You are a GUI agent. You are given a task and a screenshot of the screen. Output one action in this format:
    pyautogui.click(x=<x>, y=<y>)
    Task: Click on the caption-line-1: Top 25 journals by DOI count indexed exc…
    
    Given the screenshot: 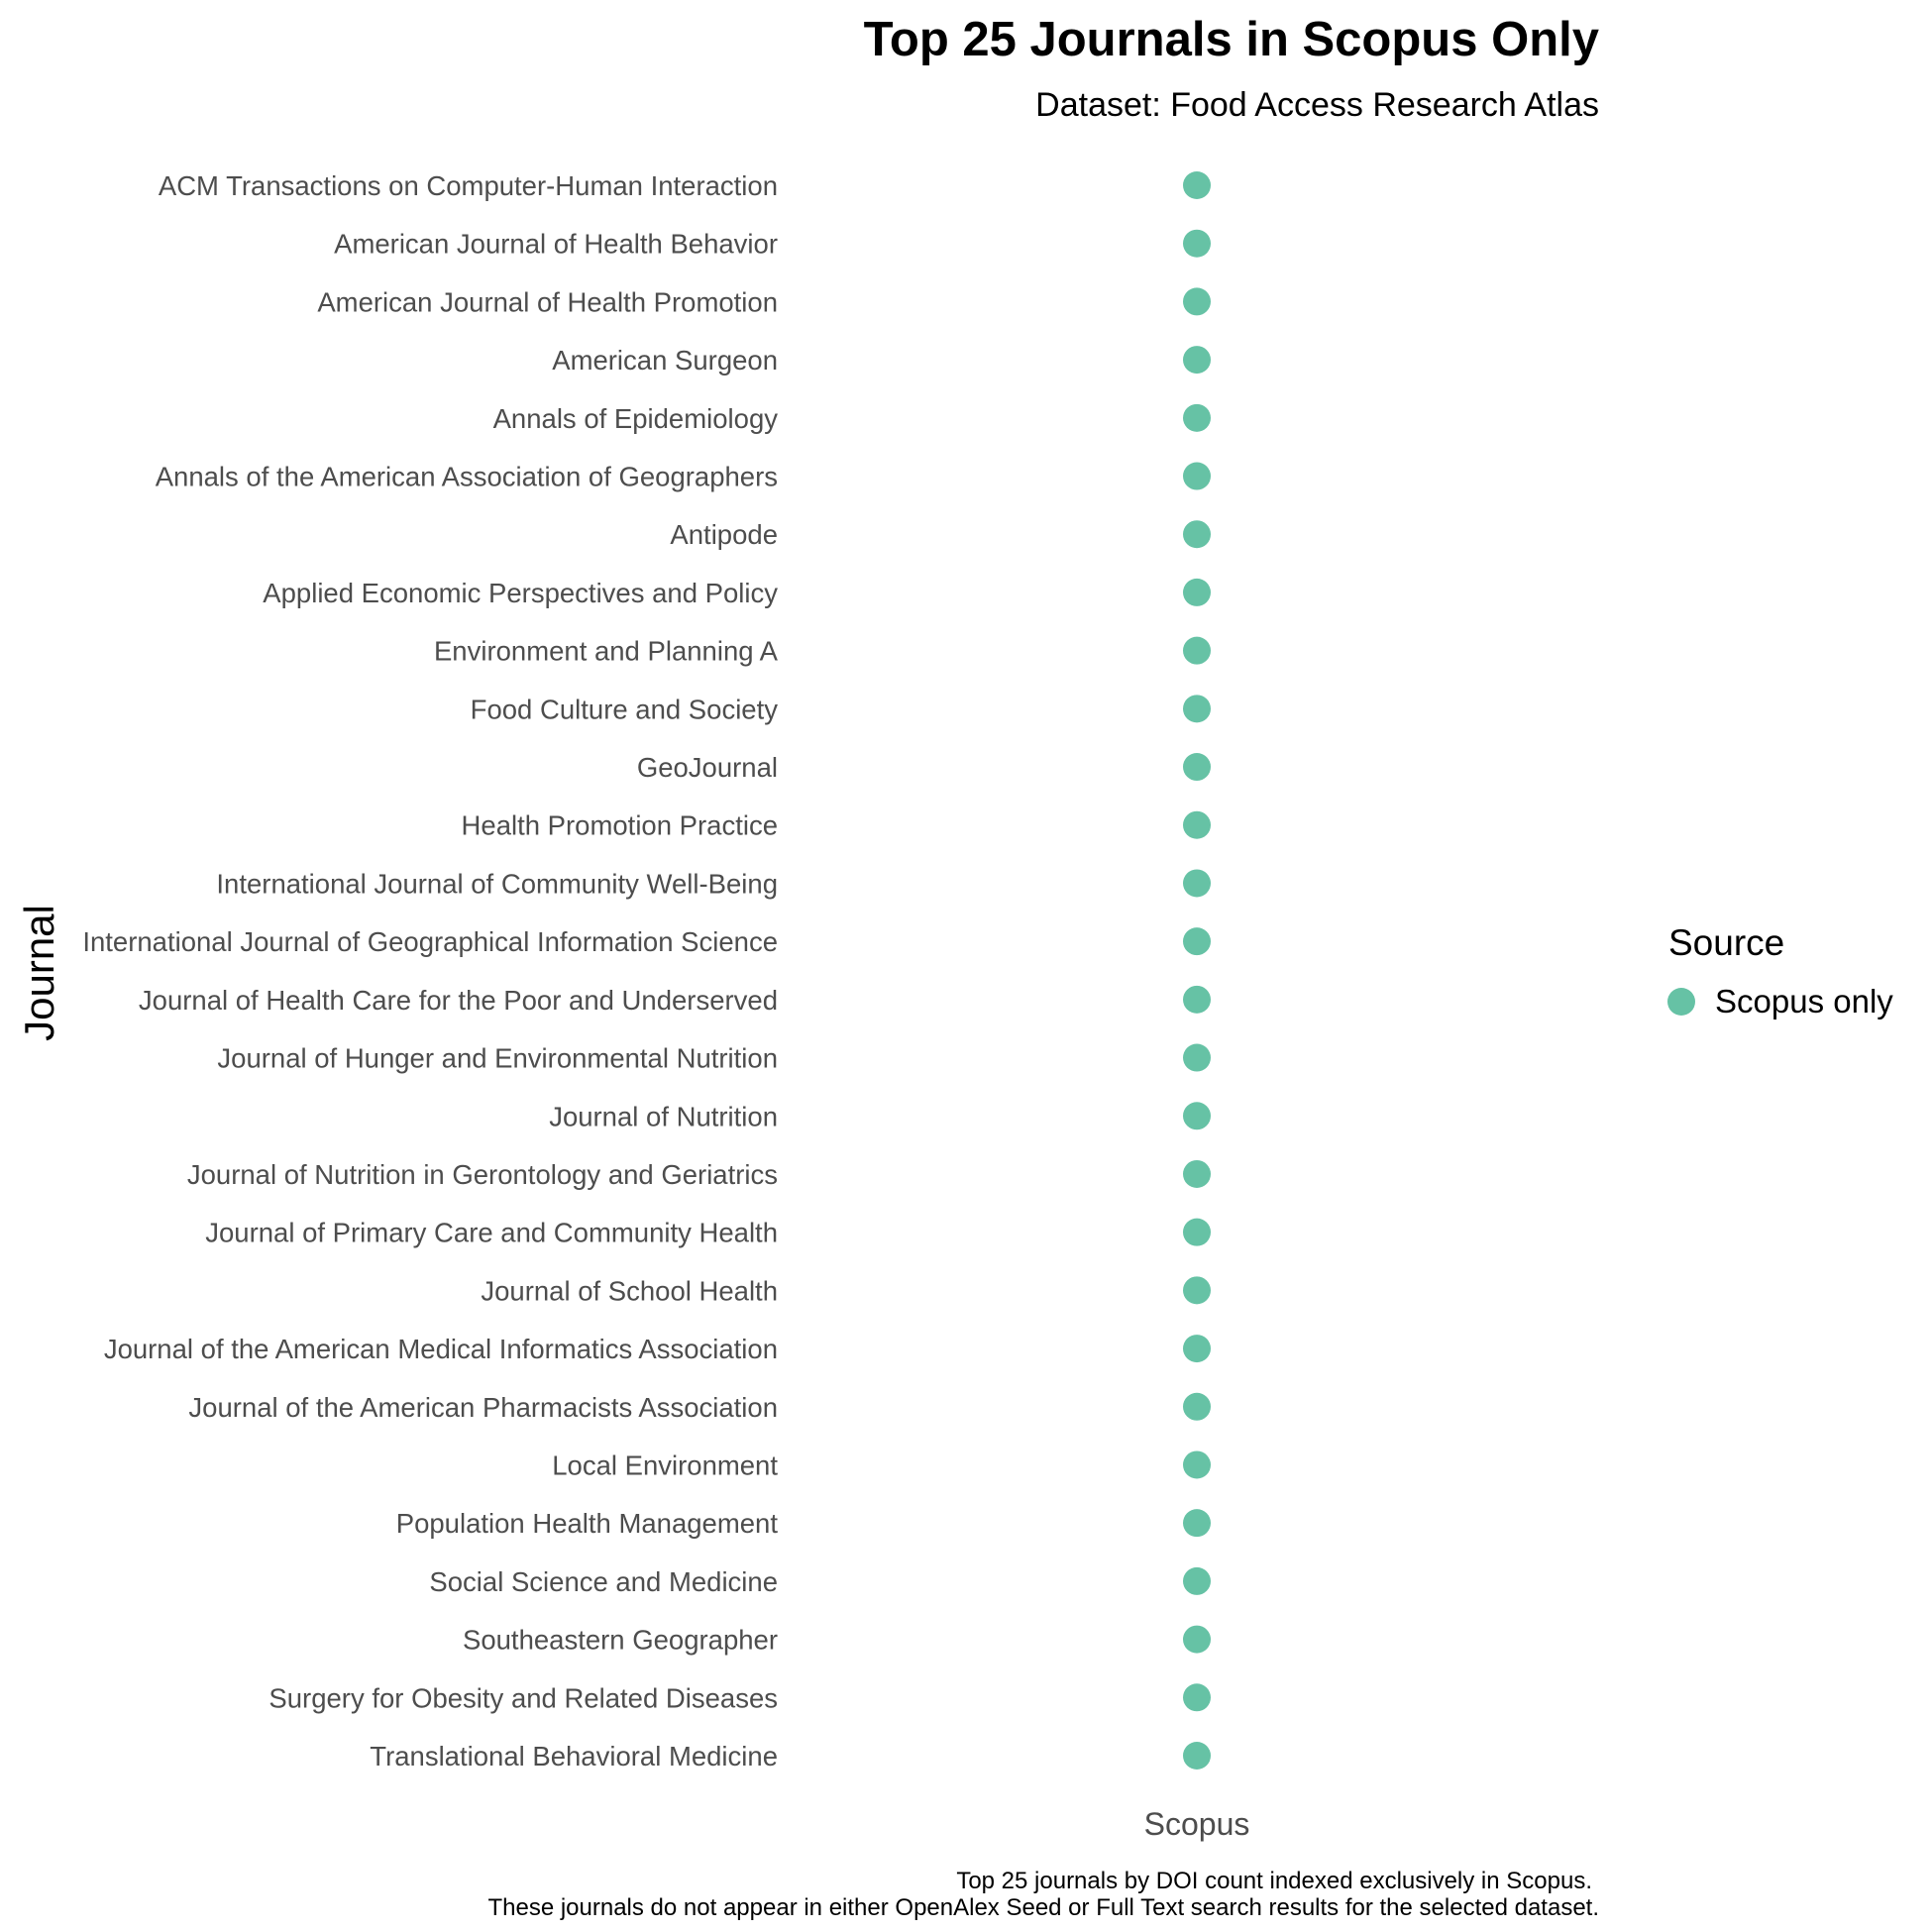 What is the action you would take?
    pyautogui.click(x=1274, y=1881)
    